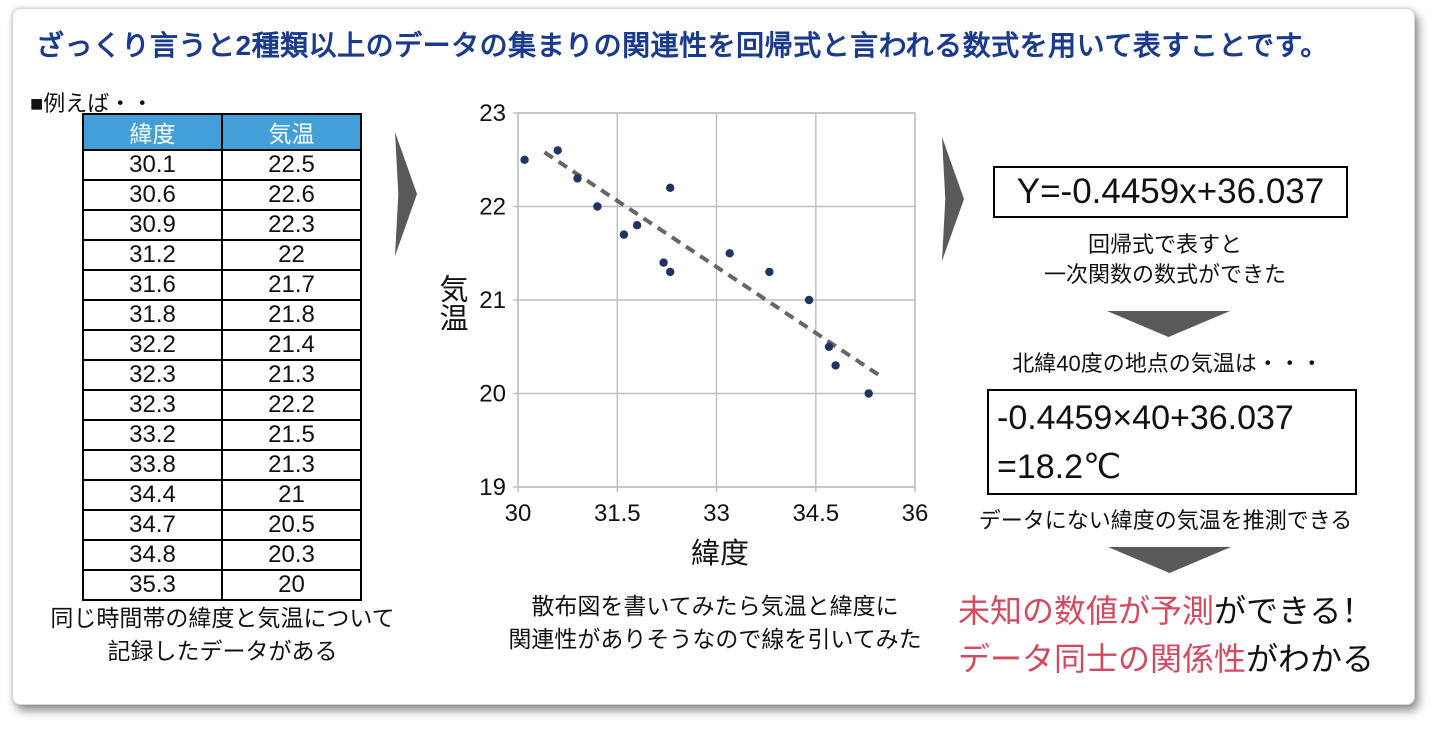 Image resolution: width=1440 pixels, height=733 pixels. I want to click on y-tick-label: 21, so click(492, 300).